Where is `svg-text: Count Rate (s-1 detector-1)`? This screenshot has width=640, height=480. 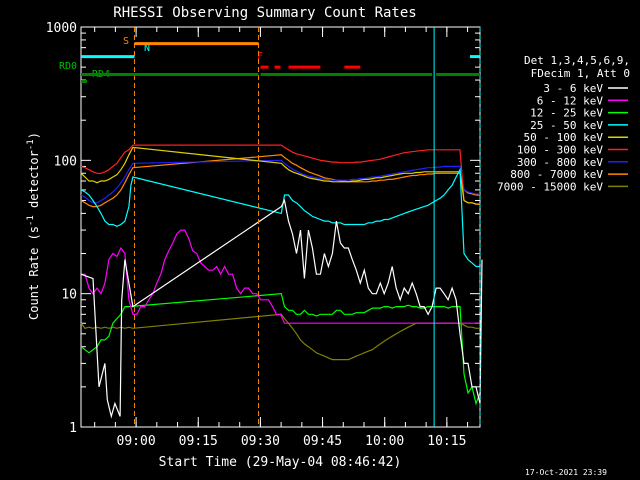
svg-text: Count Rate (s-1 detector-1) is located at coordinates (33, 226).